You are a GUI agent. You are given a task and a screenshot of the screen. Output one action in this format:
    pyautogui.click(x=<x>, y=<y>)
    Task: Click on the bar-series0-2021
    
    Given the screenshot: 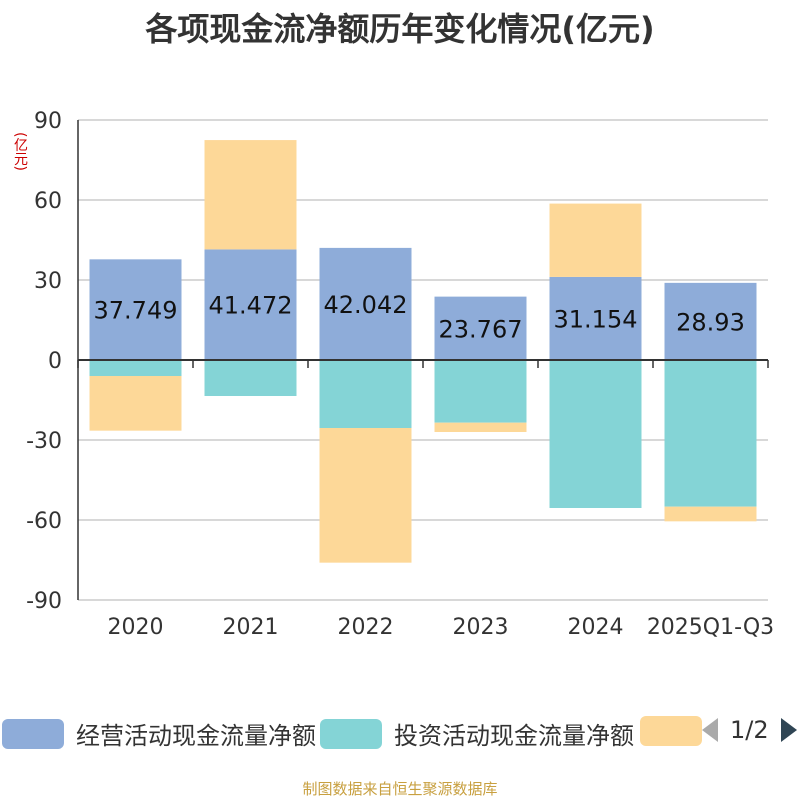 What is the action you would take?
    pyautogui.click(x=250, y=304)
    